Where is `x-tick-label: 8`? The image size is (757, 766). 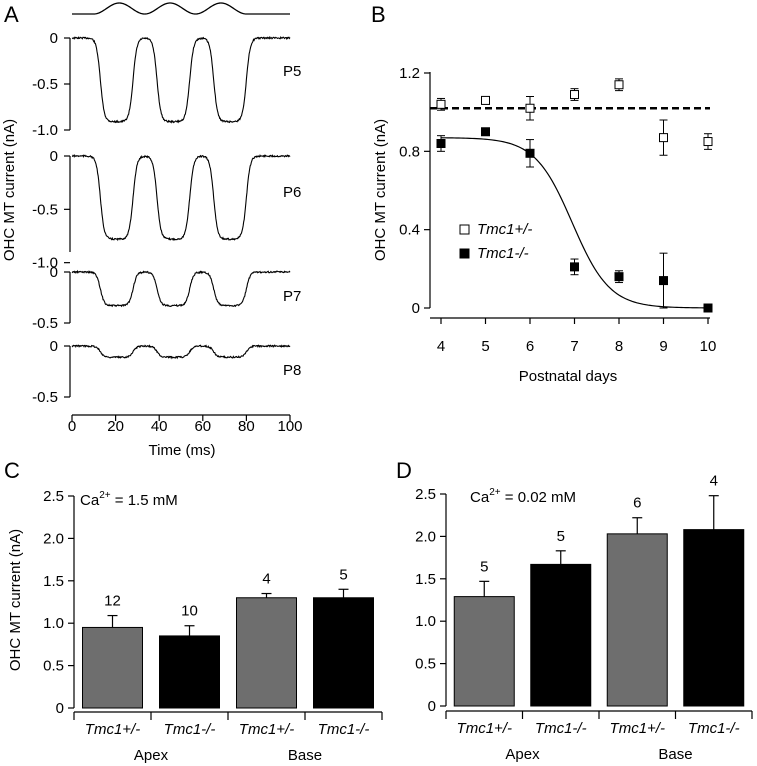 x-tick-label: 8 is located at coordinates (619, 346).